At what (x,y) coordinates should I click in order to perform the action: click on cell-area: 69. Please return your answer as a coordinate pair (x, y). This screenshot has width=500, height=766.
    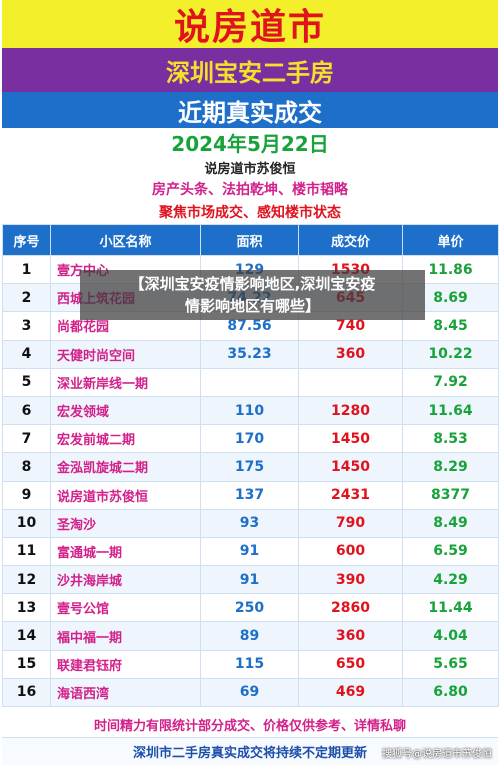
    Looking at the image, I should click on (249, 692).